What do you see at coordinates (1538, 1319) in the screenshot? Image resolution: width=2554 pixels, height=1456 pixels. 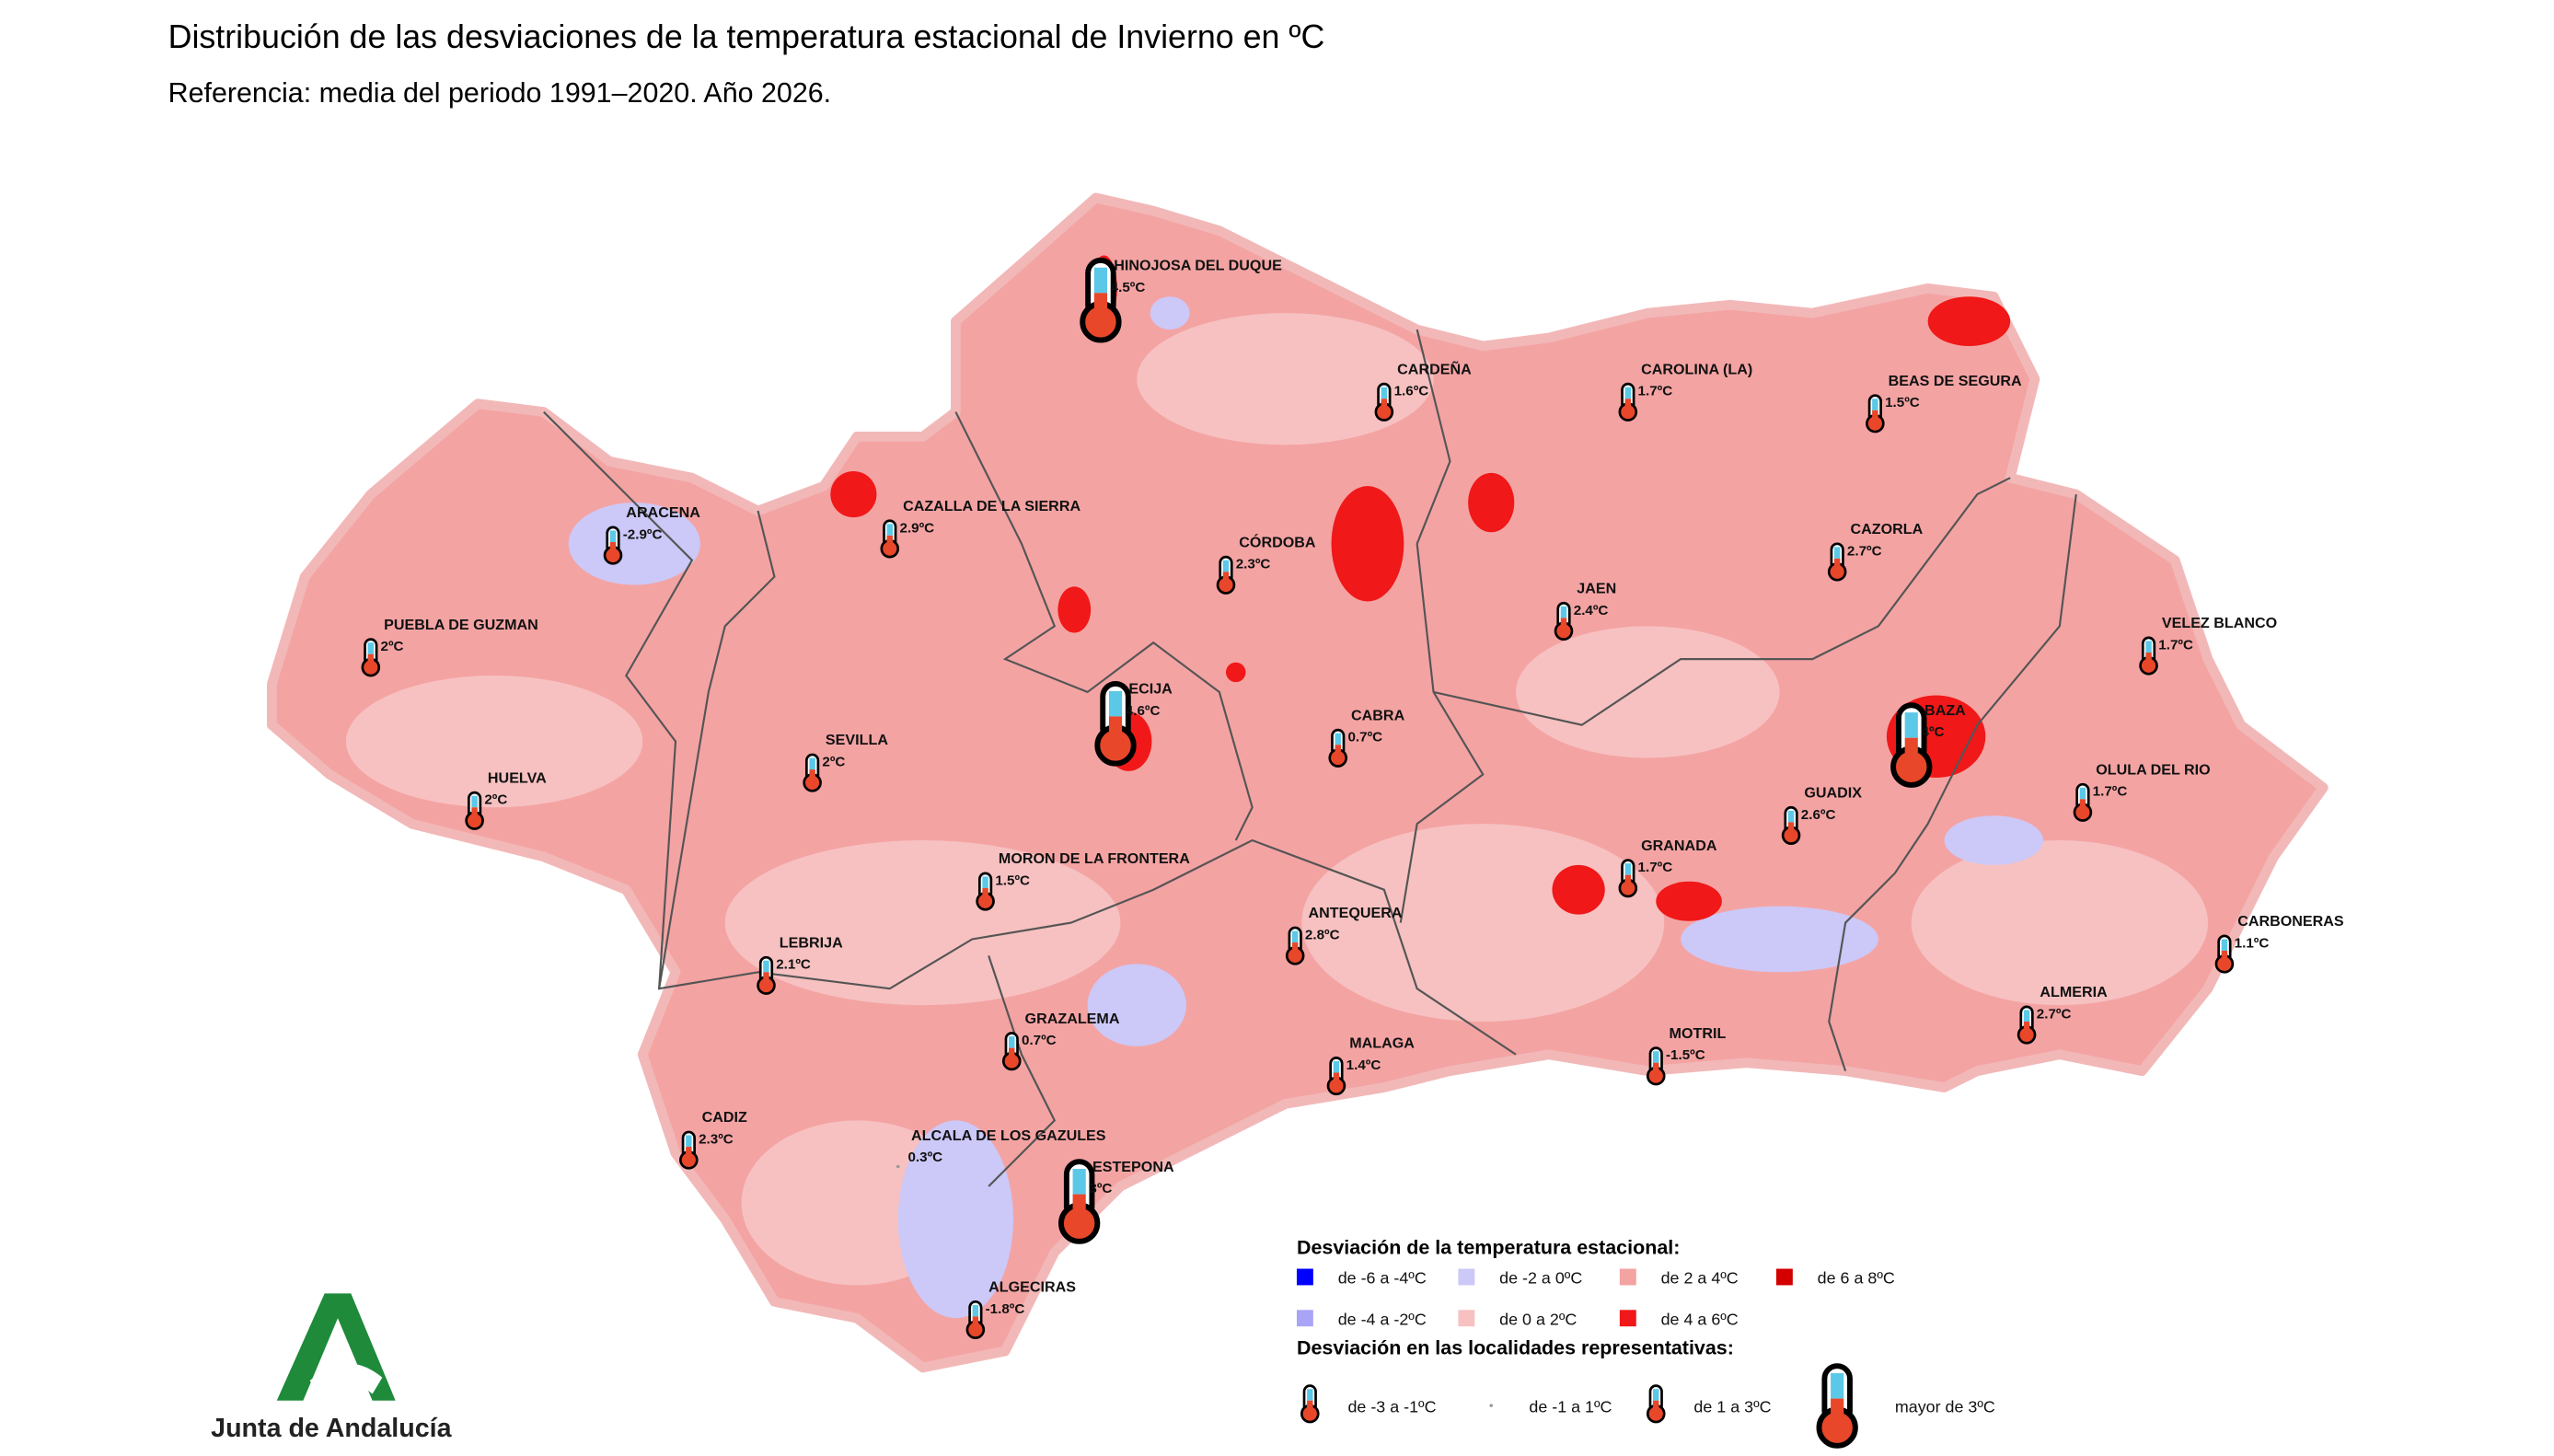 I see `legend-label: de 0 a 2ºC` at bounding box center [1538, 1319].